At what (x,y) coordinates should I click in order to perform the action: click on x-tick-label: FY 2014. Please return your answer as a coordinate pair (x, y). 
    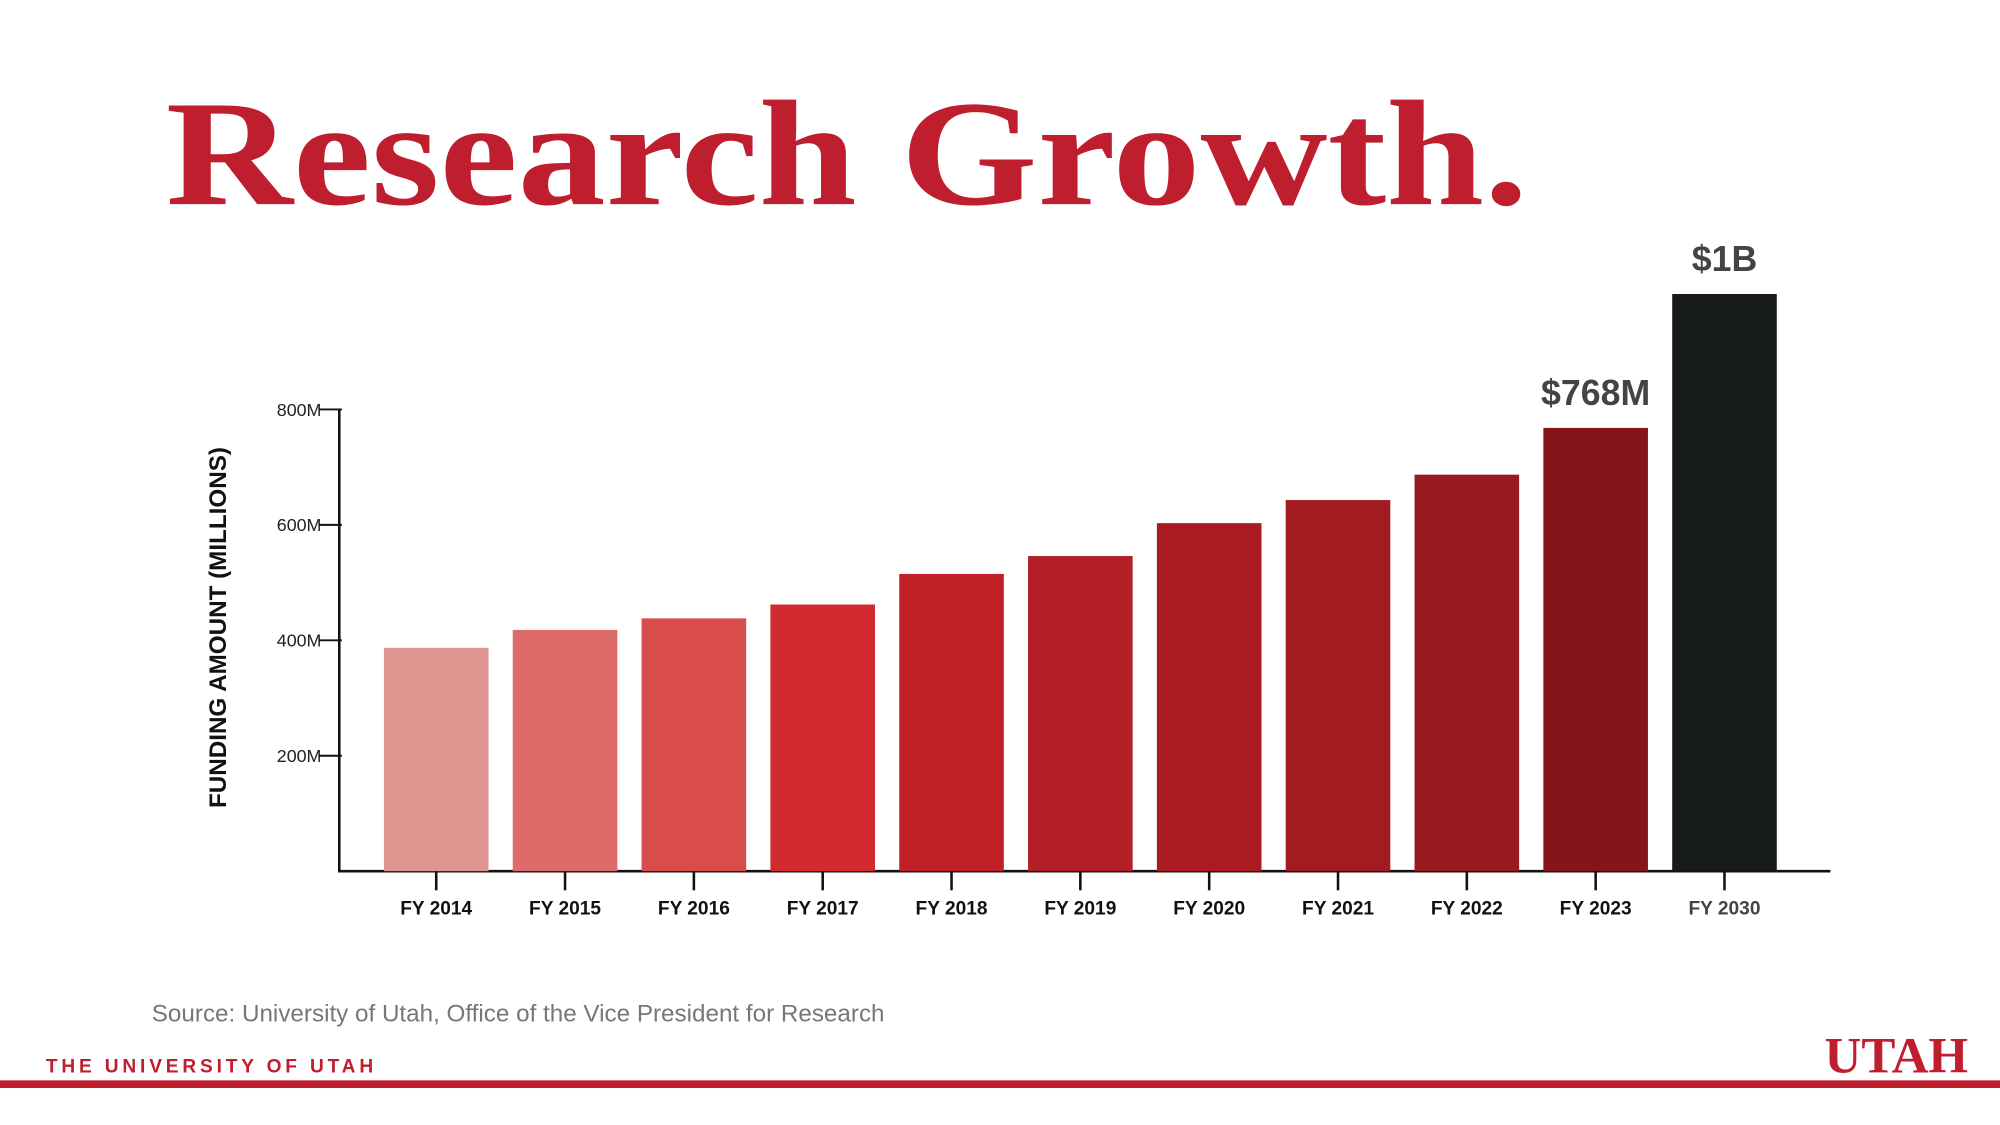
    Looking at the image, I should click on (436, 909).